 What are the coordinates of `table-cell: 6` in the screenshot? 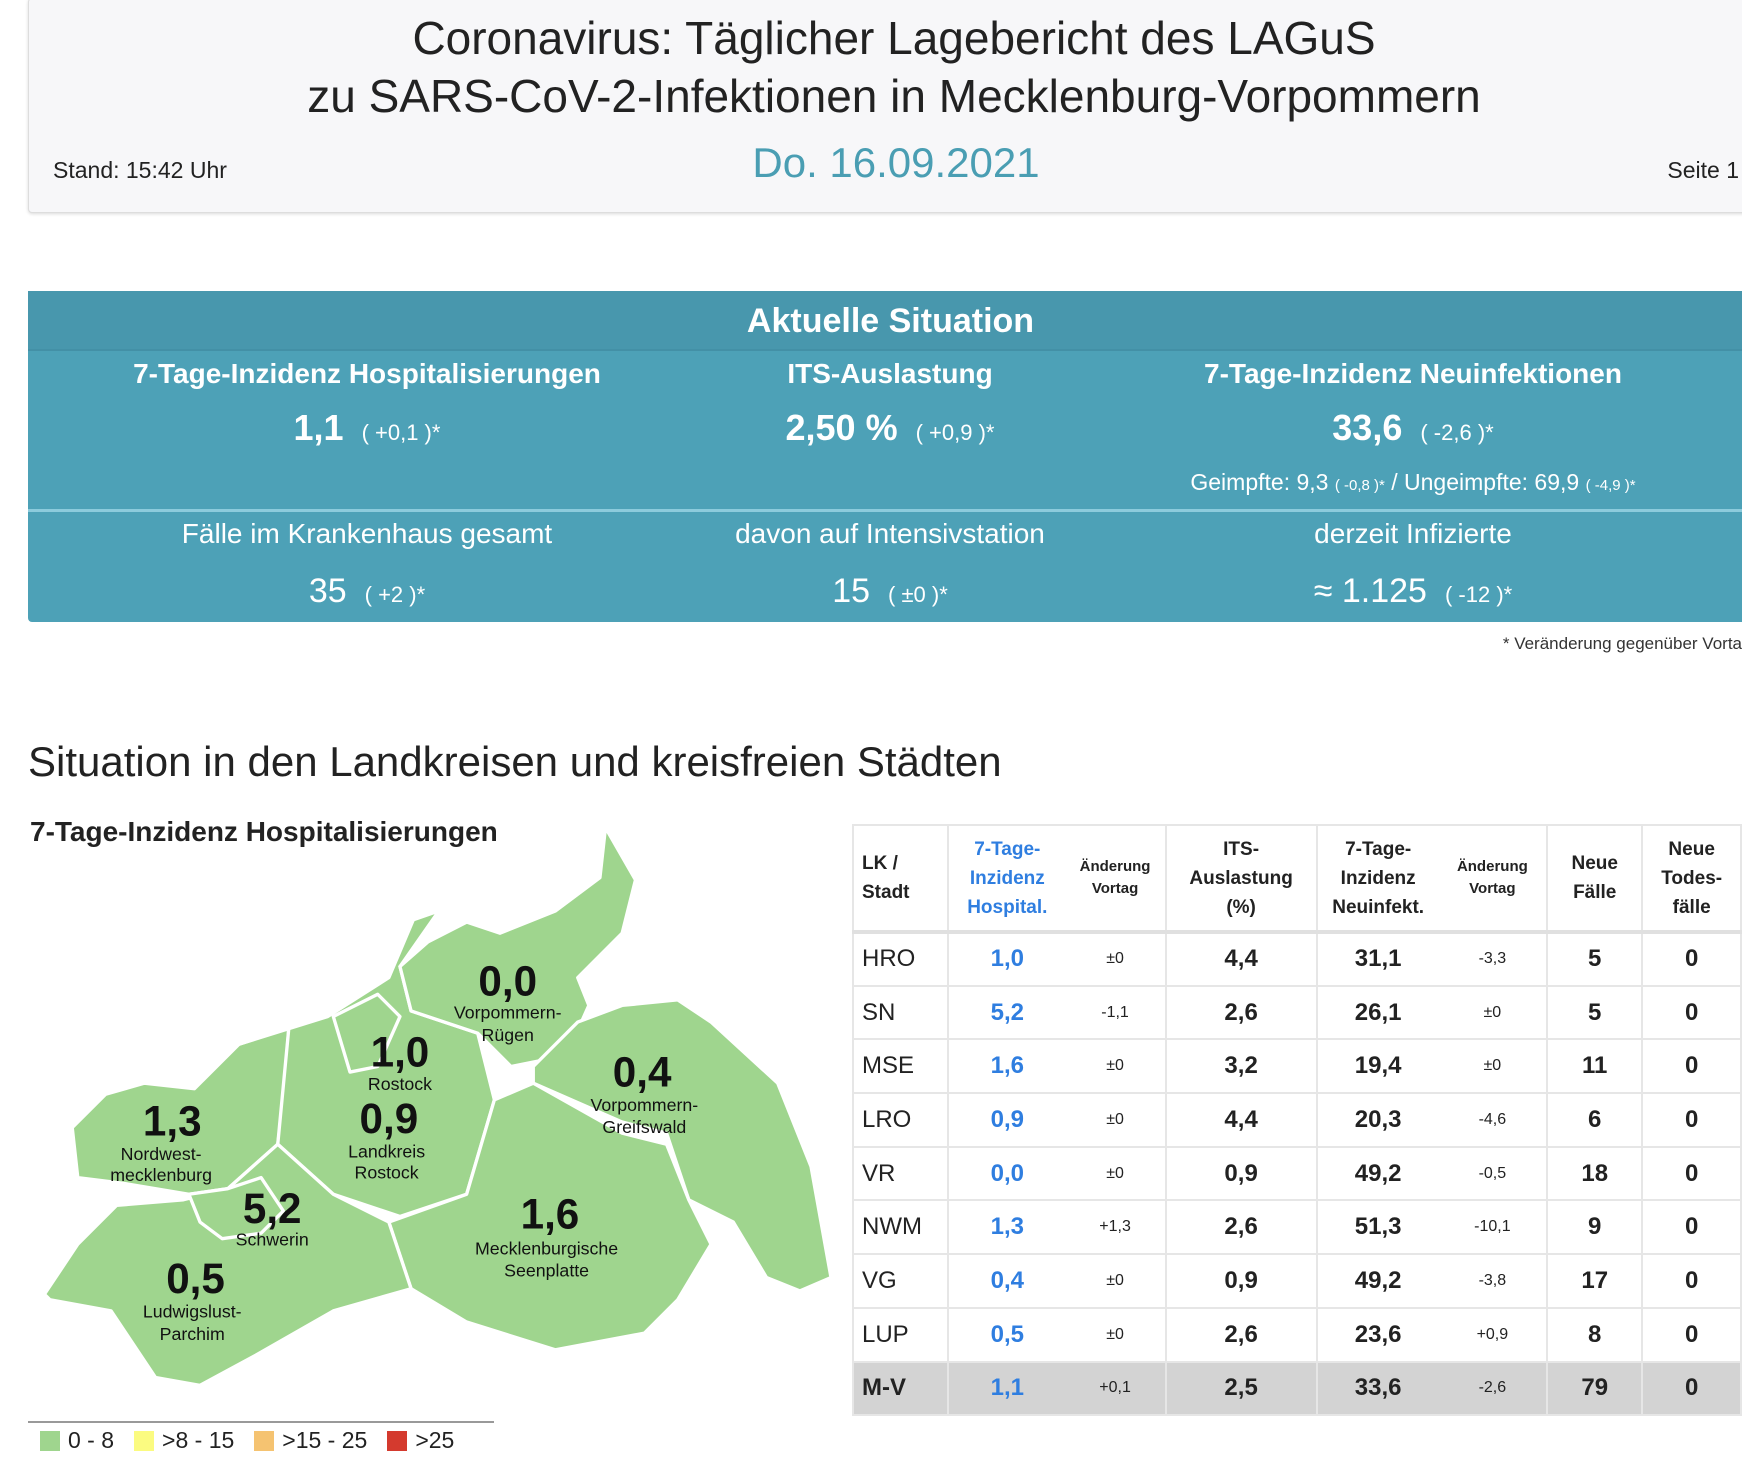 It's located at (1595, 1120).